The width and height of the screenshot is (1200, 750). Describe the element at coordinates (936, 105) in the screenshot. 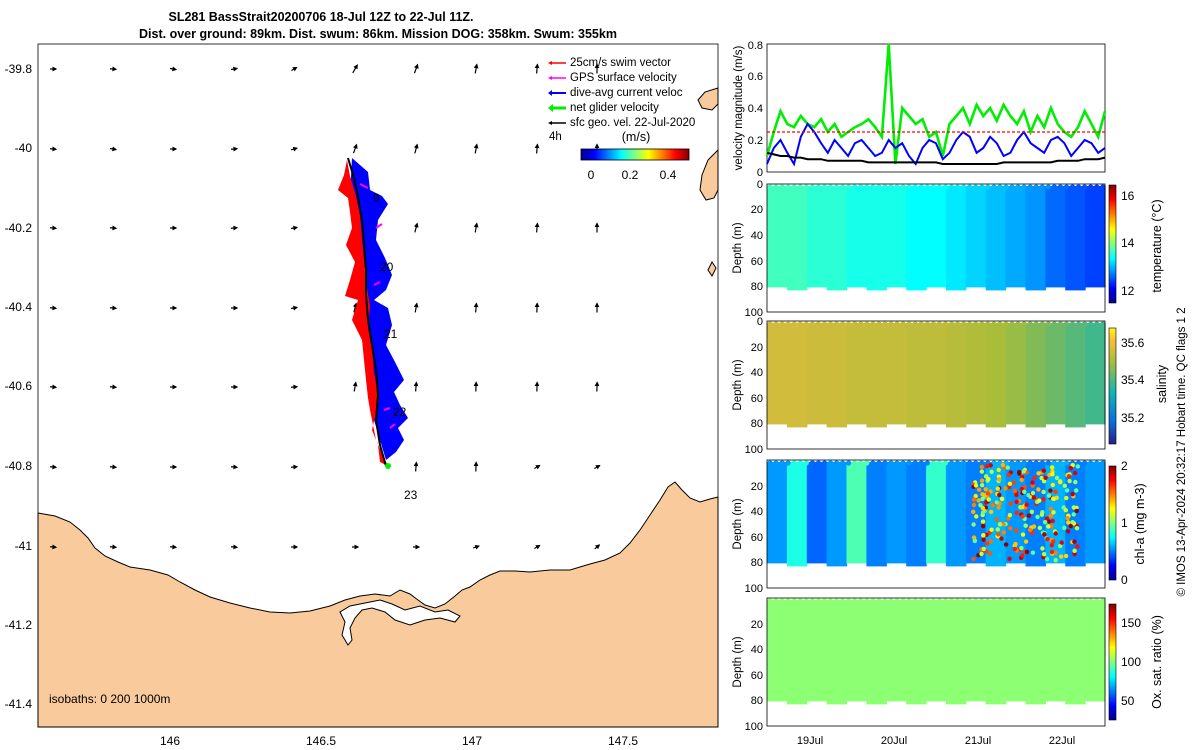

I see `velocity-series` at that location.